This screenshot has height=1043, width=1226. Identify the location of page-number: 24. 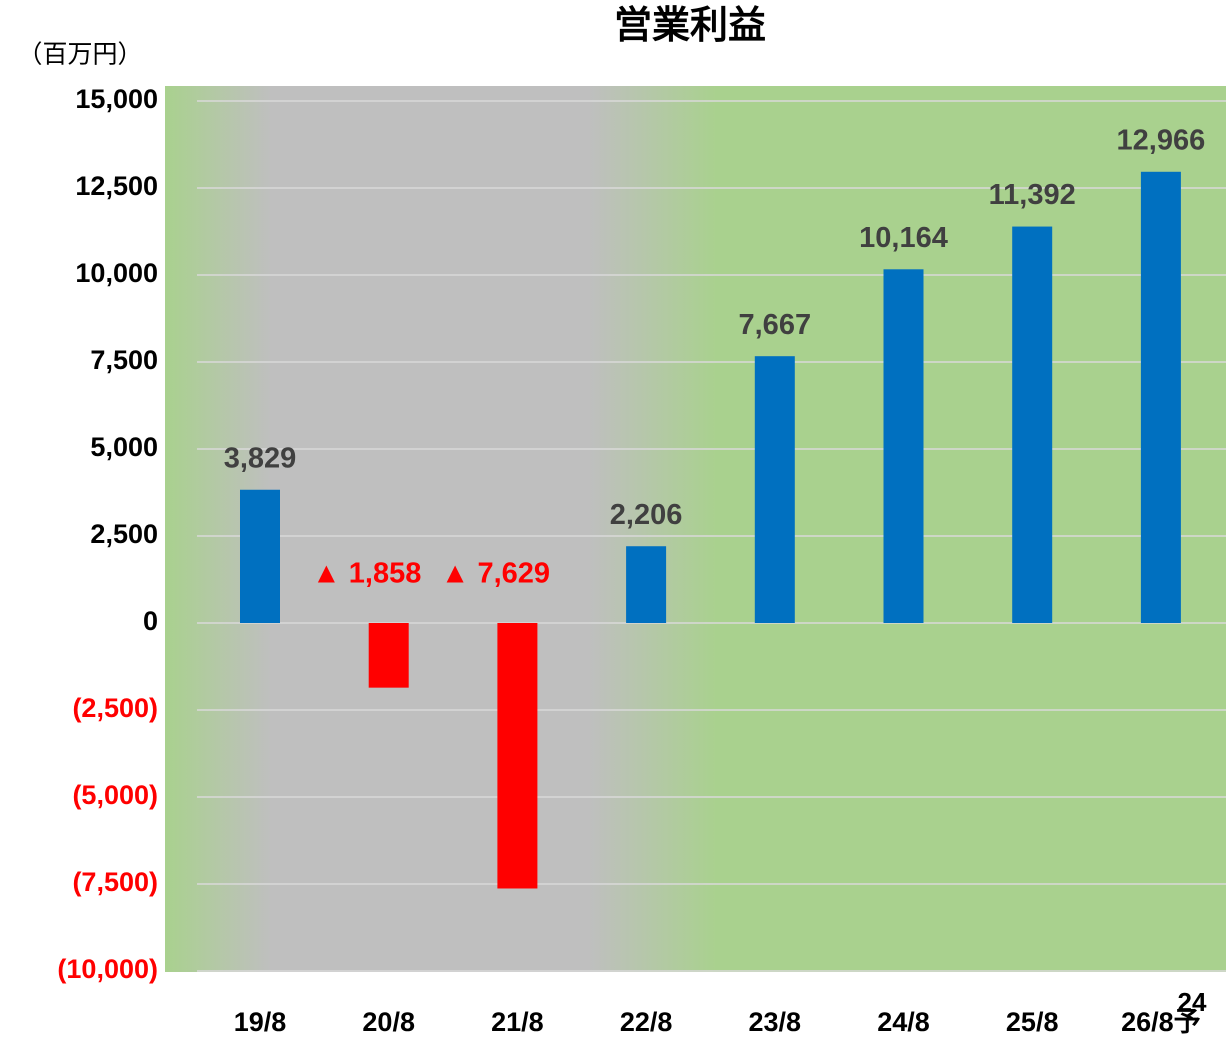
(1192, 1002).